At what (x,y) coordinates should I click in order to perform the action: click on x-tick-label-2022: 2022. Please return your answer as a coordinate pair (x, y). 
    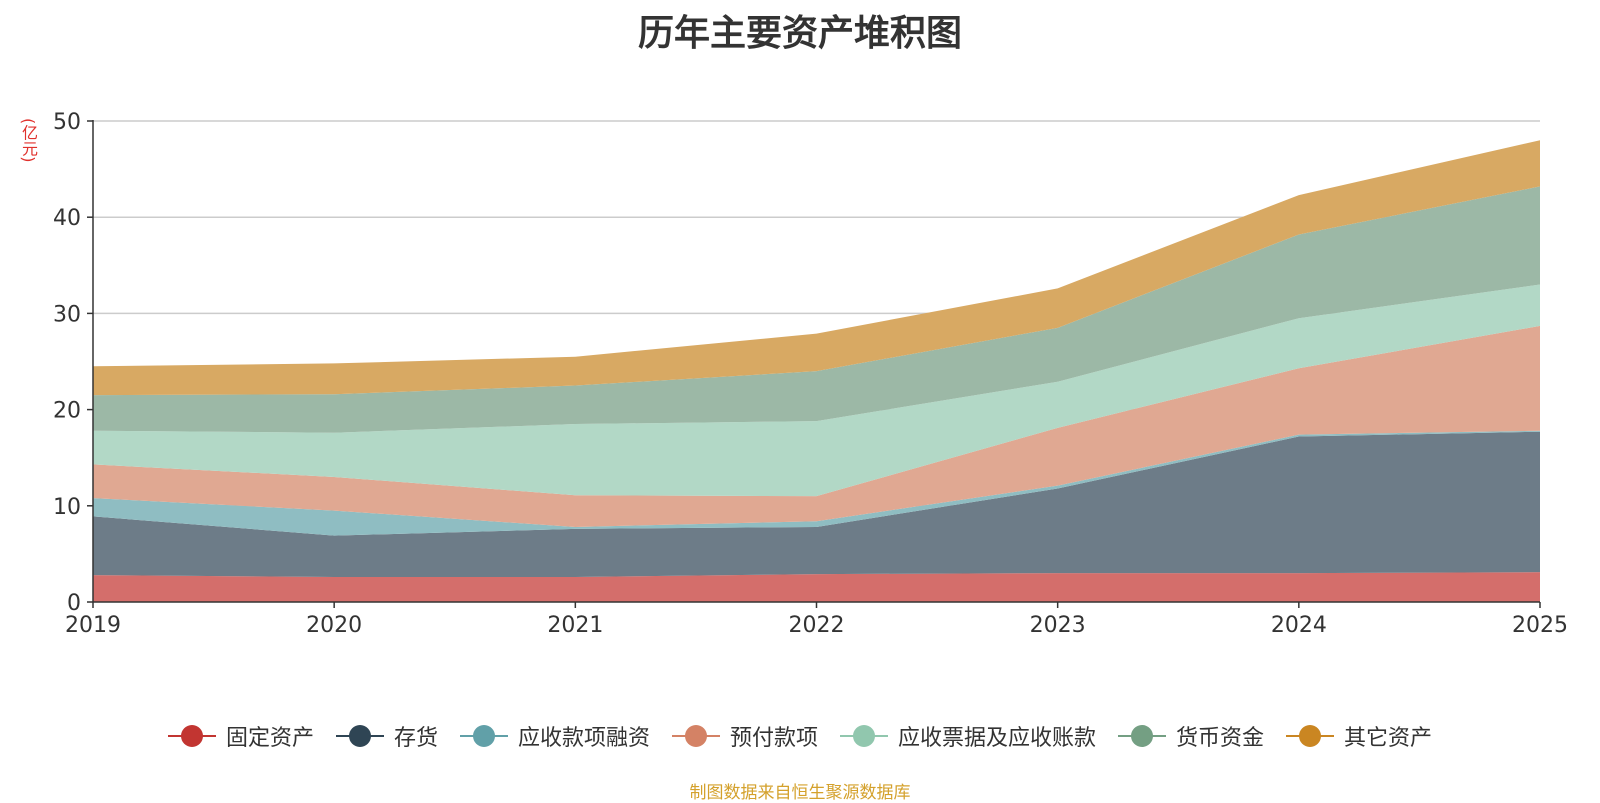
    Looking at the image, I should click on (817, 625).